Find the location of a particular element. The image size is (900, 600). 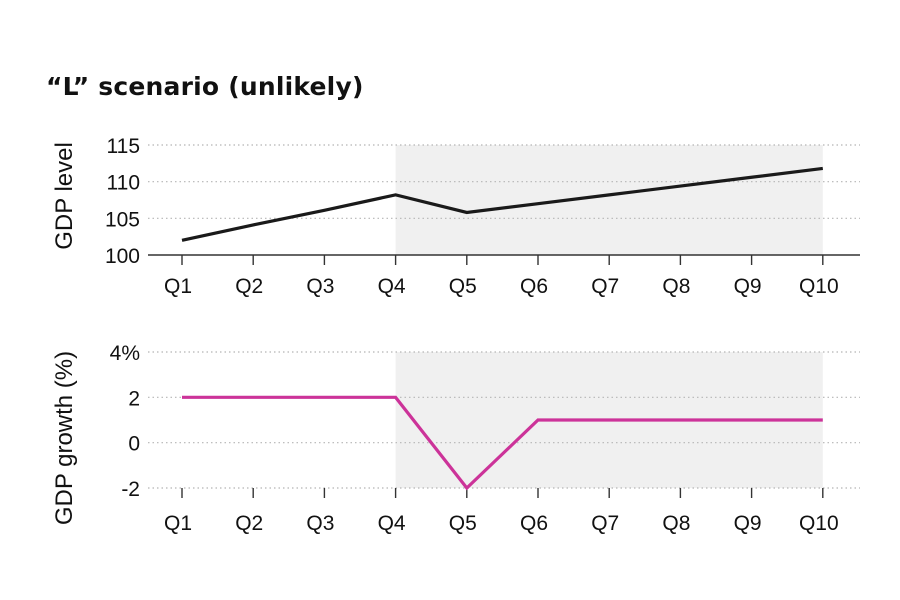

y-tick-label: 105 is located at coordinates (122, 219).